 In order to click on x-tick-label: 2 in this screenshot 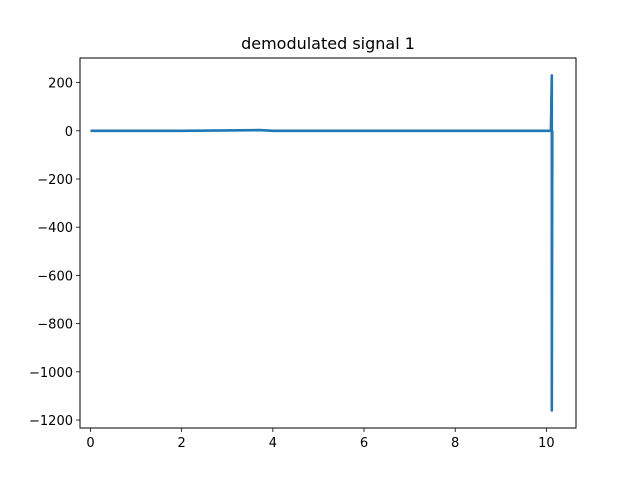, I will do `click(182, 443)`.